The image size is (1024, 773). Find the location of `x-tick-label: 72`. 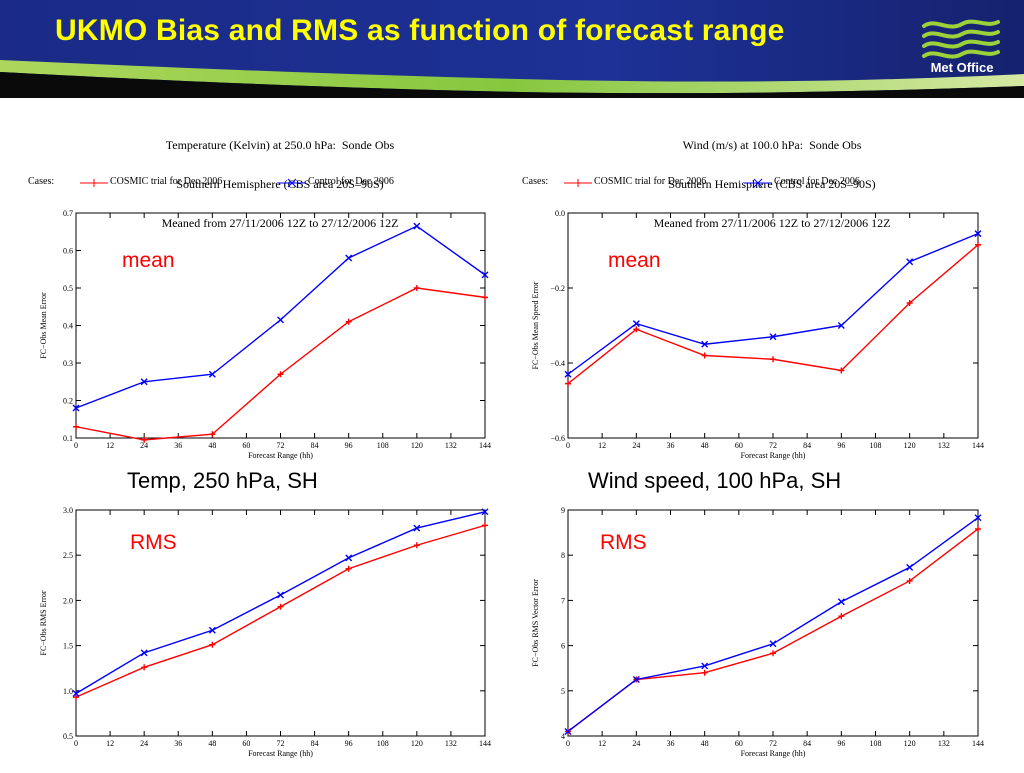

x-tick-label: 72 is located at coordinates (773, 445).